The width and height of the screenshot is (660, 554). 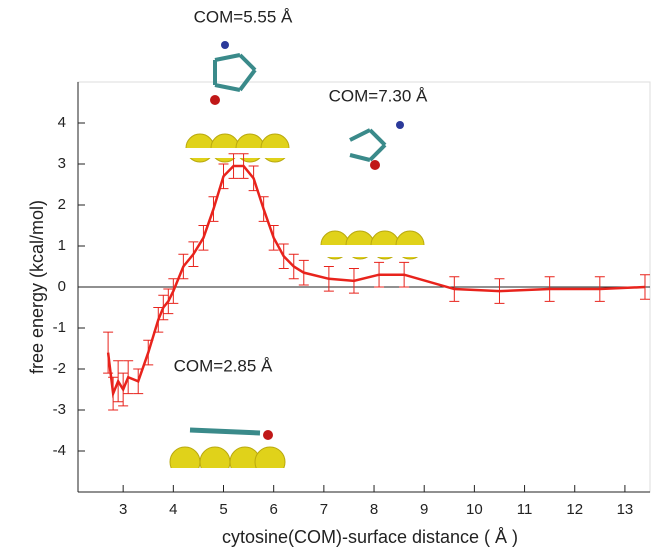 What do you see at coordinates (173, 509) in the screenshot?
I see `x-tick-label: 4` at bounding box center [173, 509].